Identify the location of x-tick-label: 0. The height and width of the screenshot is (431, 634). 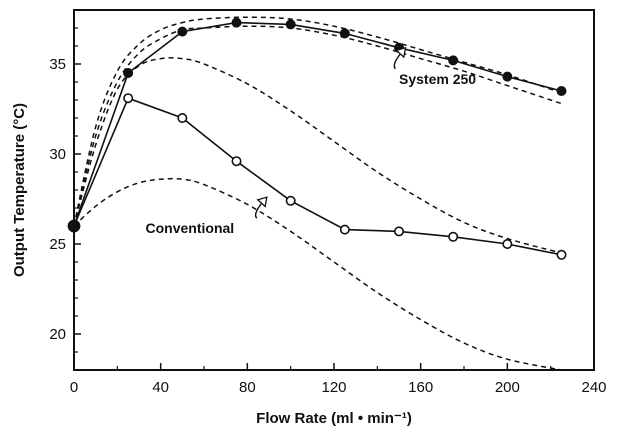
(74, 387).